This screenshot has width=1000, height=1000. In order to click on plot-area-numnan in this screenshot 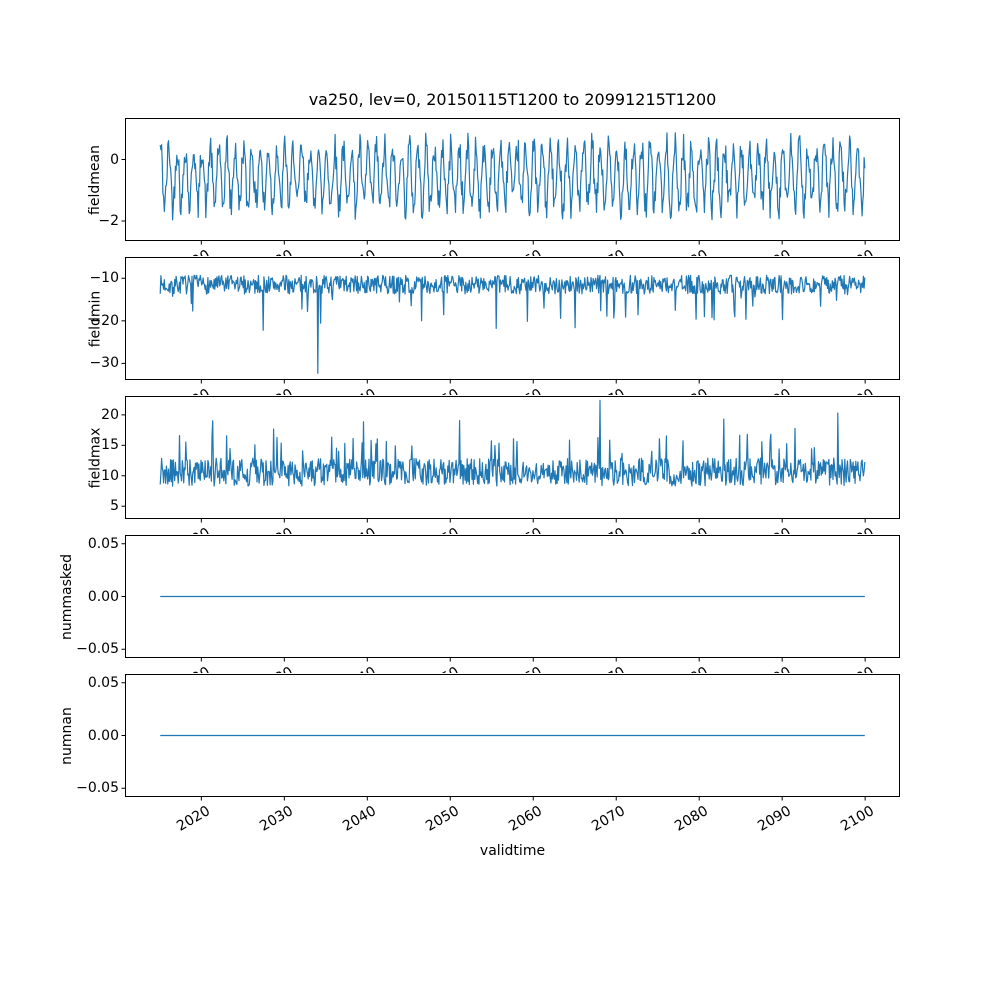, I will do `click(510, 737)`.